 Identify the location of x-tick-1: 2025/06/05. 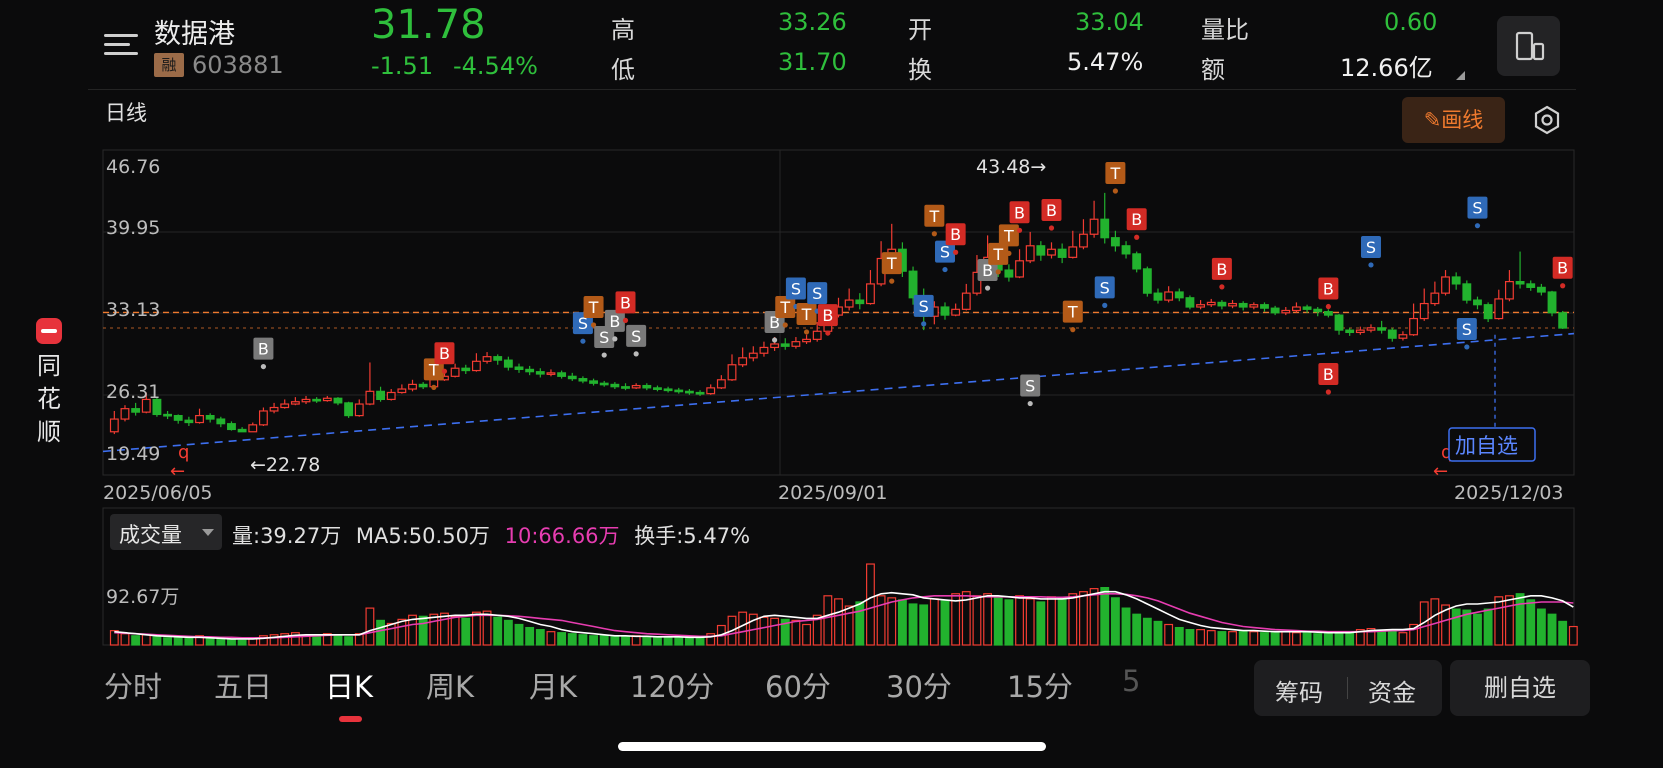
(158, 493).